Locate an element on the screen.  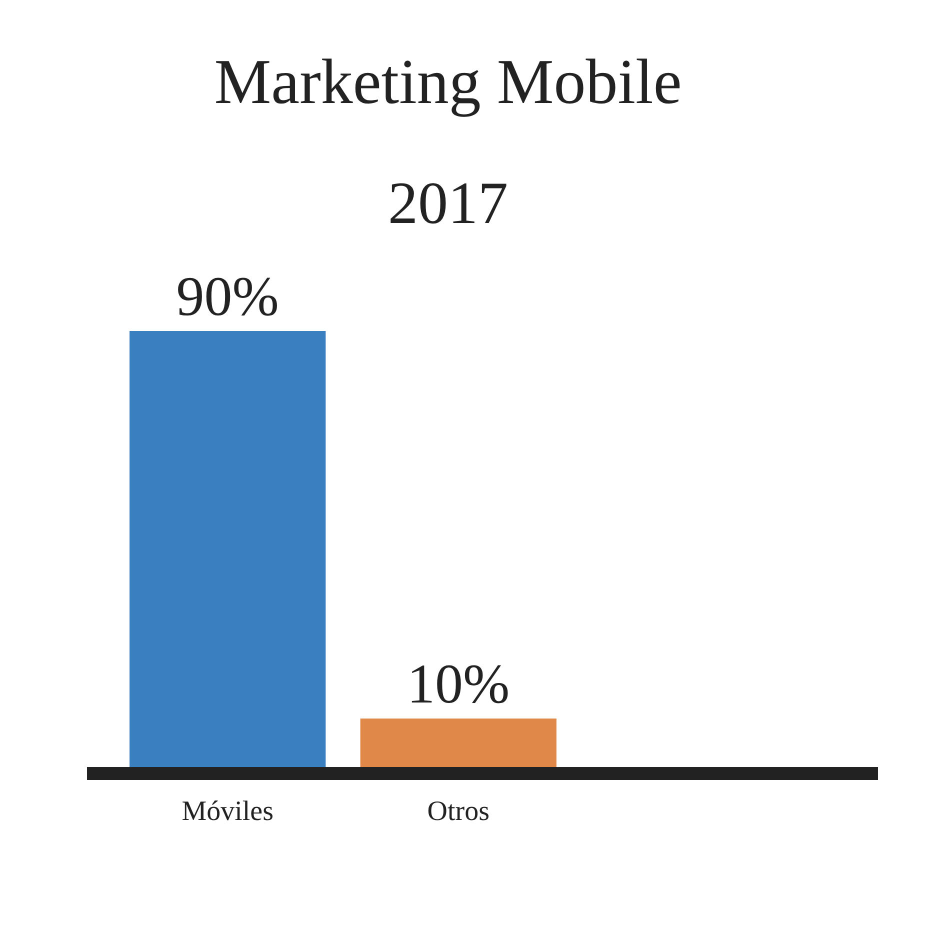
x-tick-label: Otros is located at coordinates (458, 811).